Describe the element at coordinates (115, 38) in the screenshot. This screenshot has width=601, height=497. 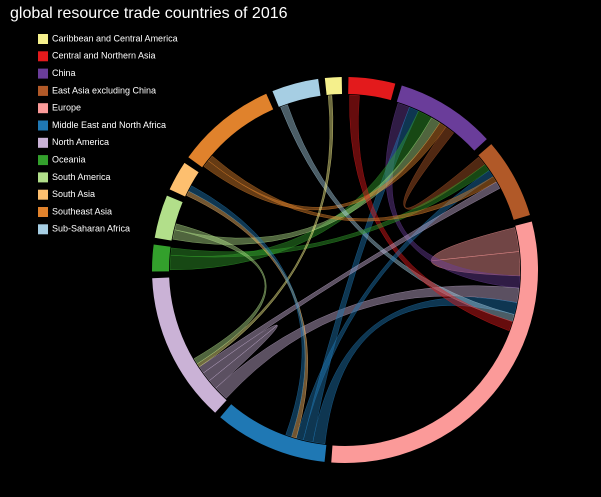
I see `legend-label: Caribbean and Central America` at that location.